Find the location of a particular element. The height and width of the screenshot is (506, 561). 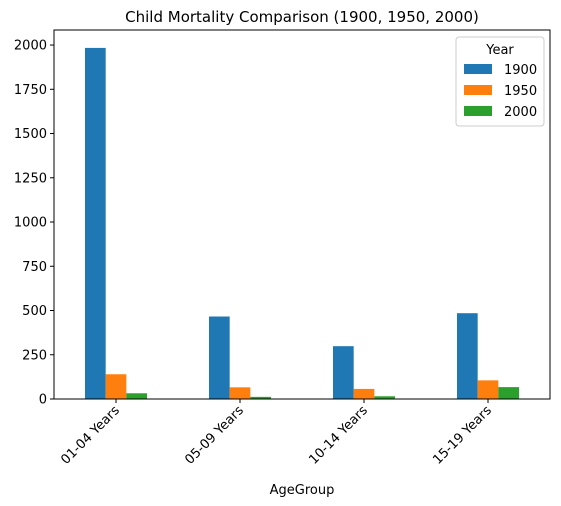

legend-box is located at coordinates (500, 81).